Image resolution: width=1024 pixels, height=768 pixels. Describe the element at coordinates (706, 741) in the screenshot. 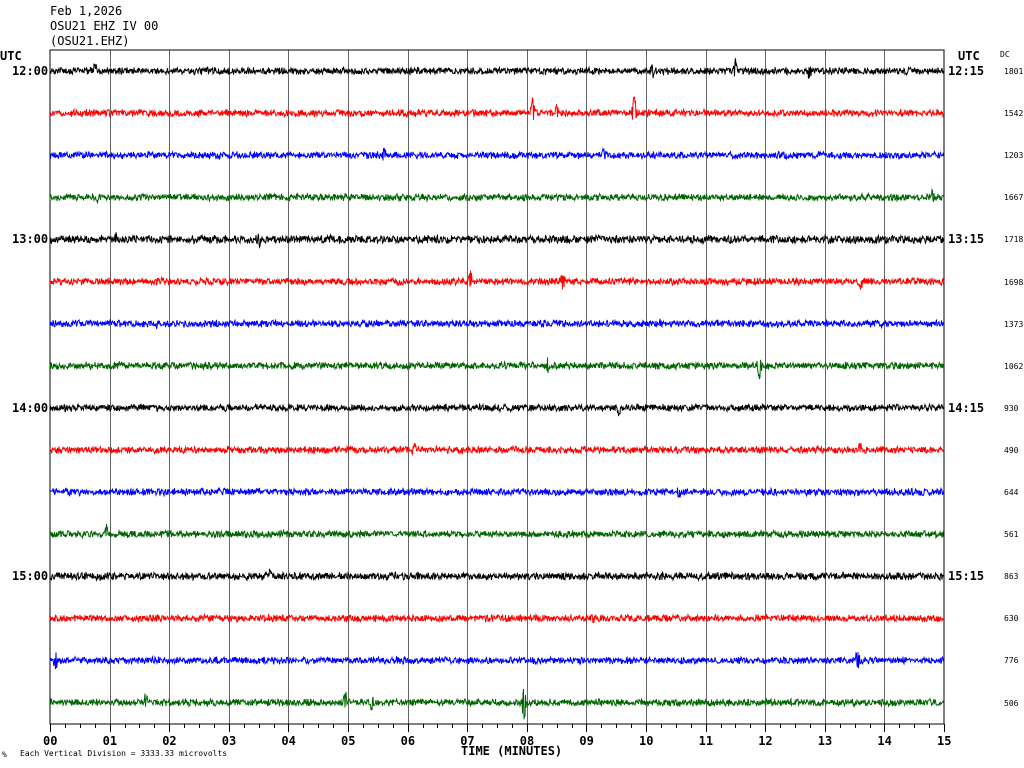

I see `x-tick-label: 11` at that location.